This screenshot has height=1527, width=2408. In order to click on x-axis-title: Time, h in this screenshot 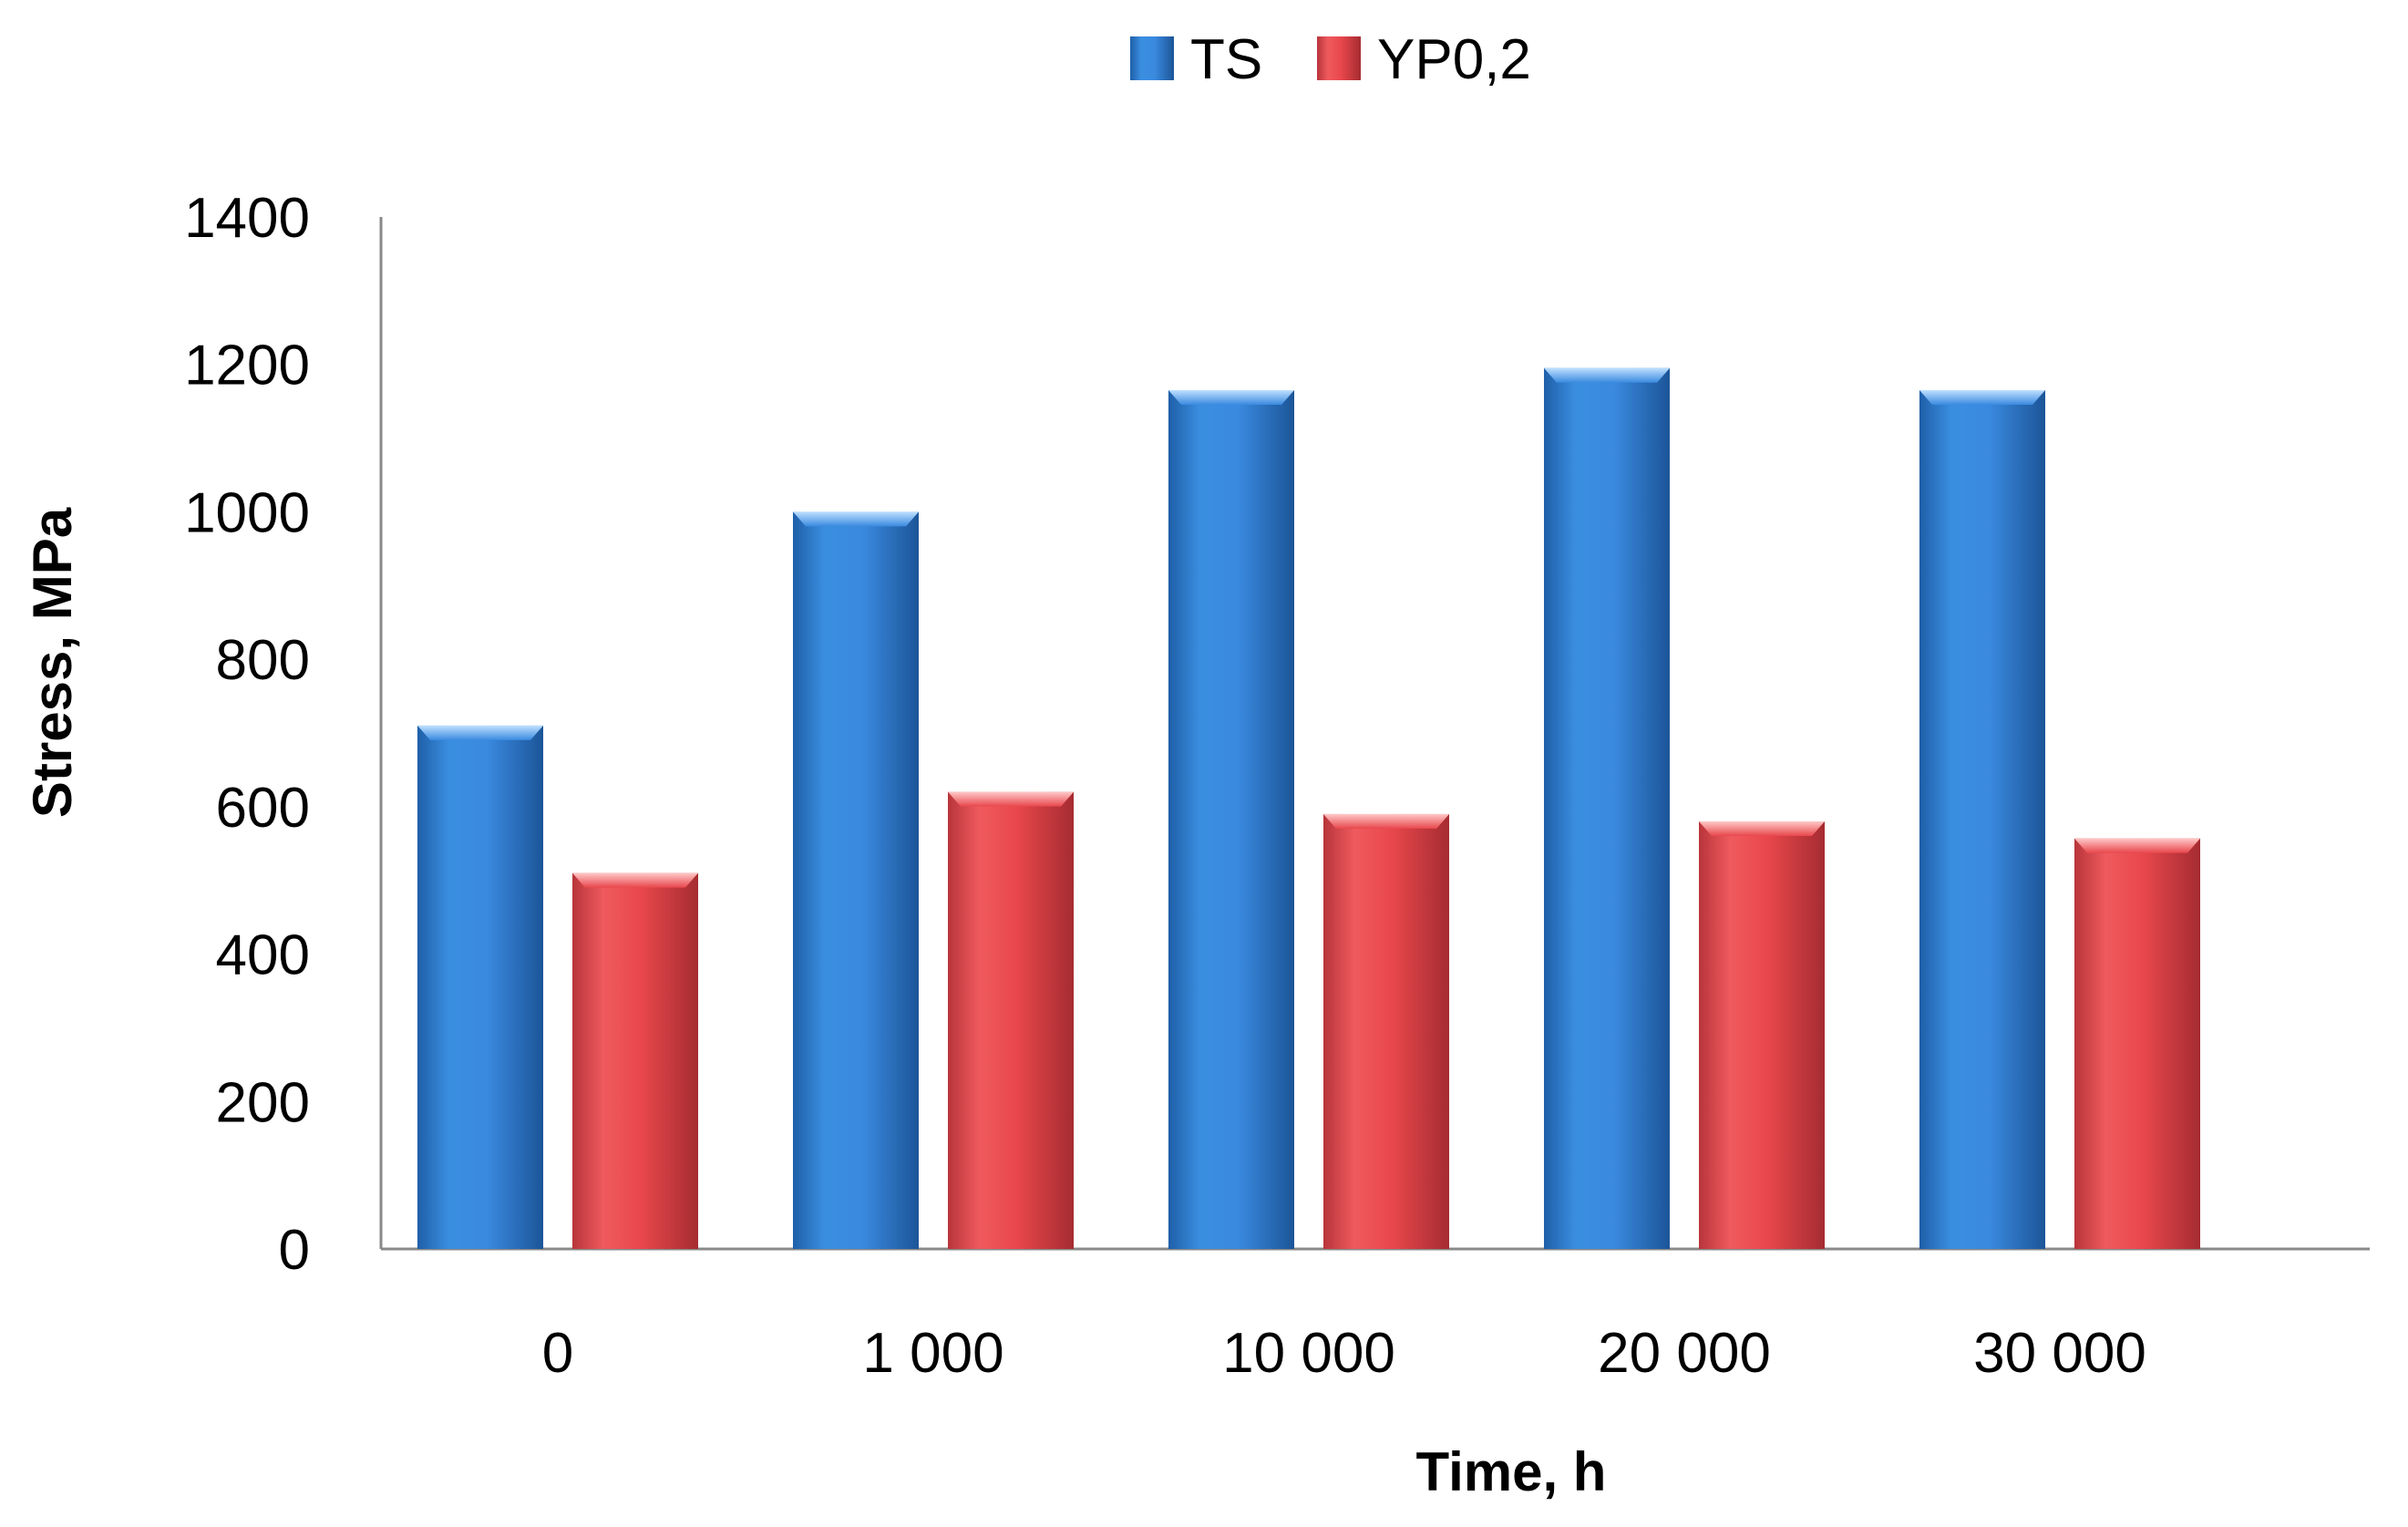, I will do `click(1512, 1471)`.